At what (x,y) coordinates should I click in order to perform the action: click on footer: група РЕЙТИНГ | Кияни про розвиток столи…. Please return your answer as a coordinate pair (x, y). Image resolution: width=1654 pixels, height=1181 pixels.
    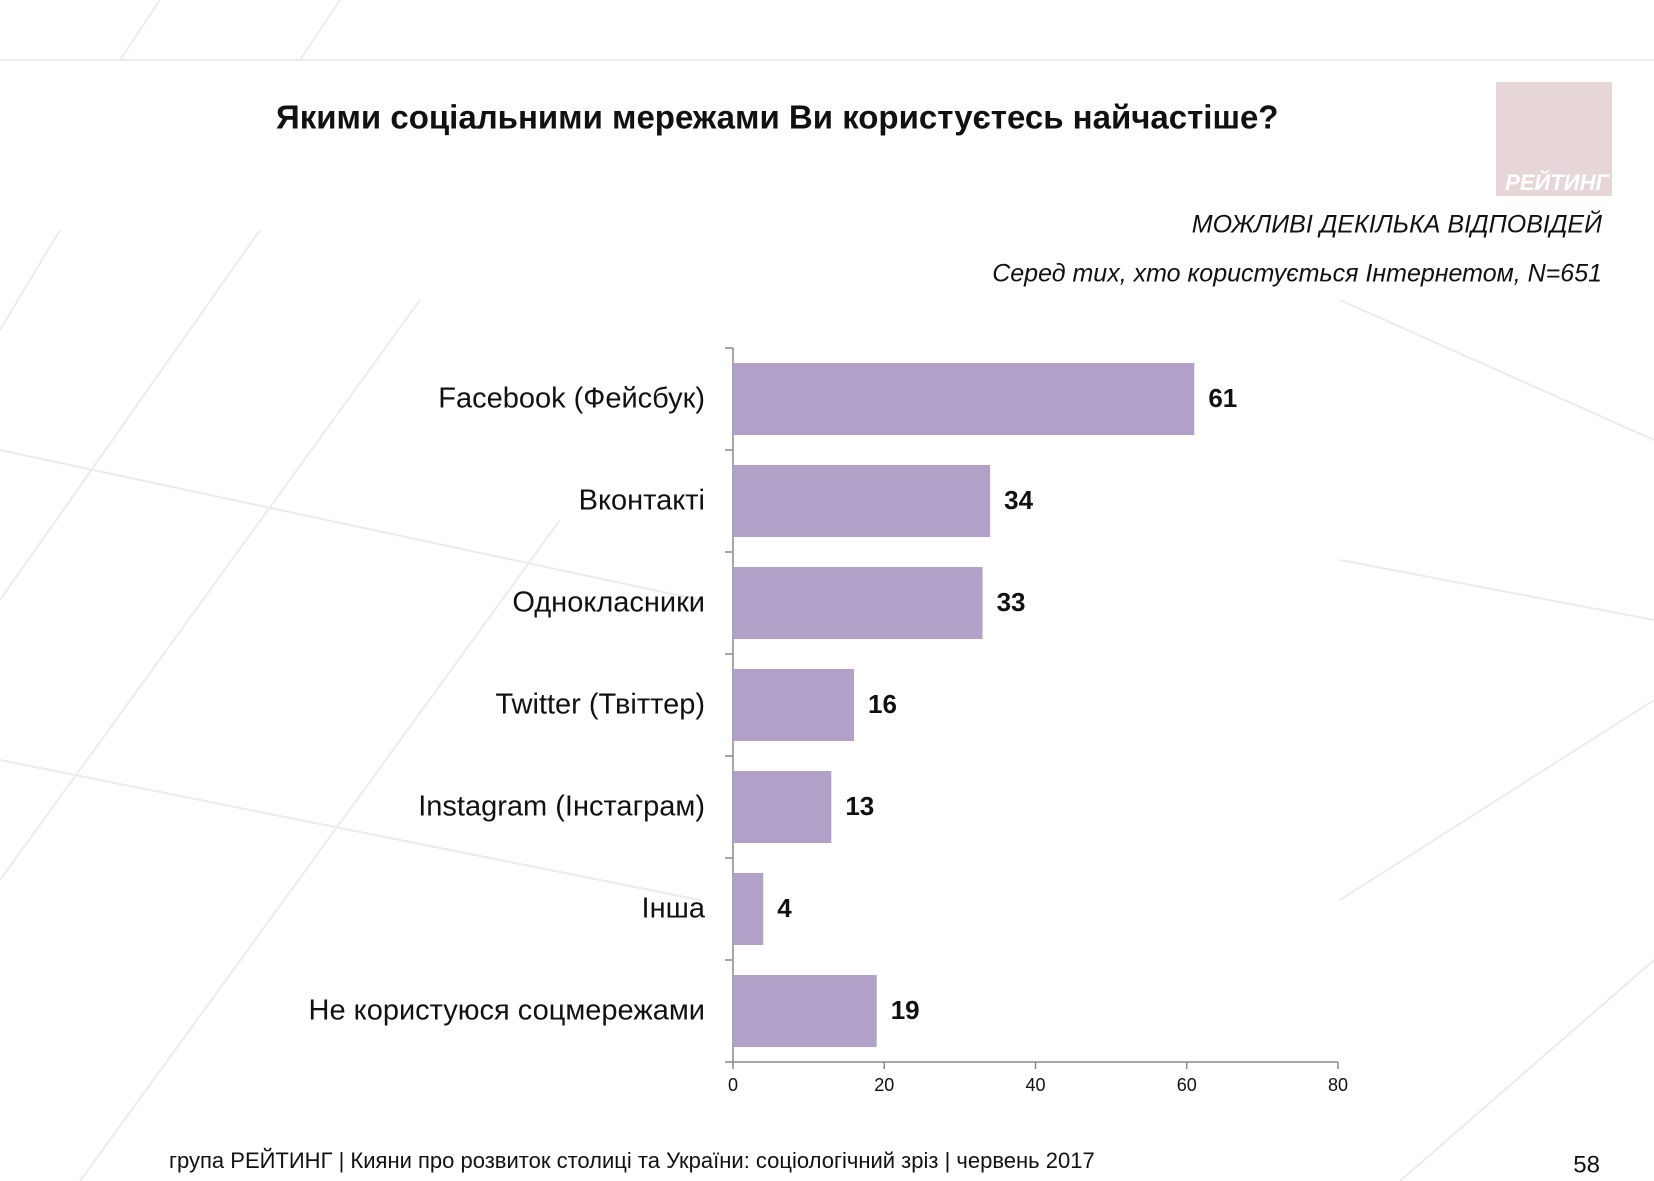
    Looking at the image, I should click on (632, 1160).